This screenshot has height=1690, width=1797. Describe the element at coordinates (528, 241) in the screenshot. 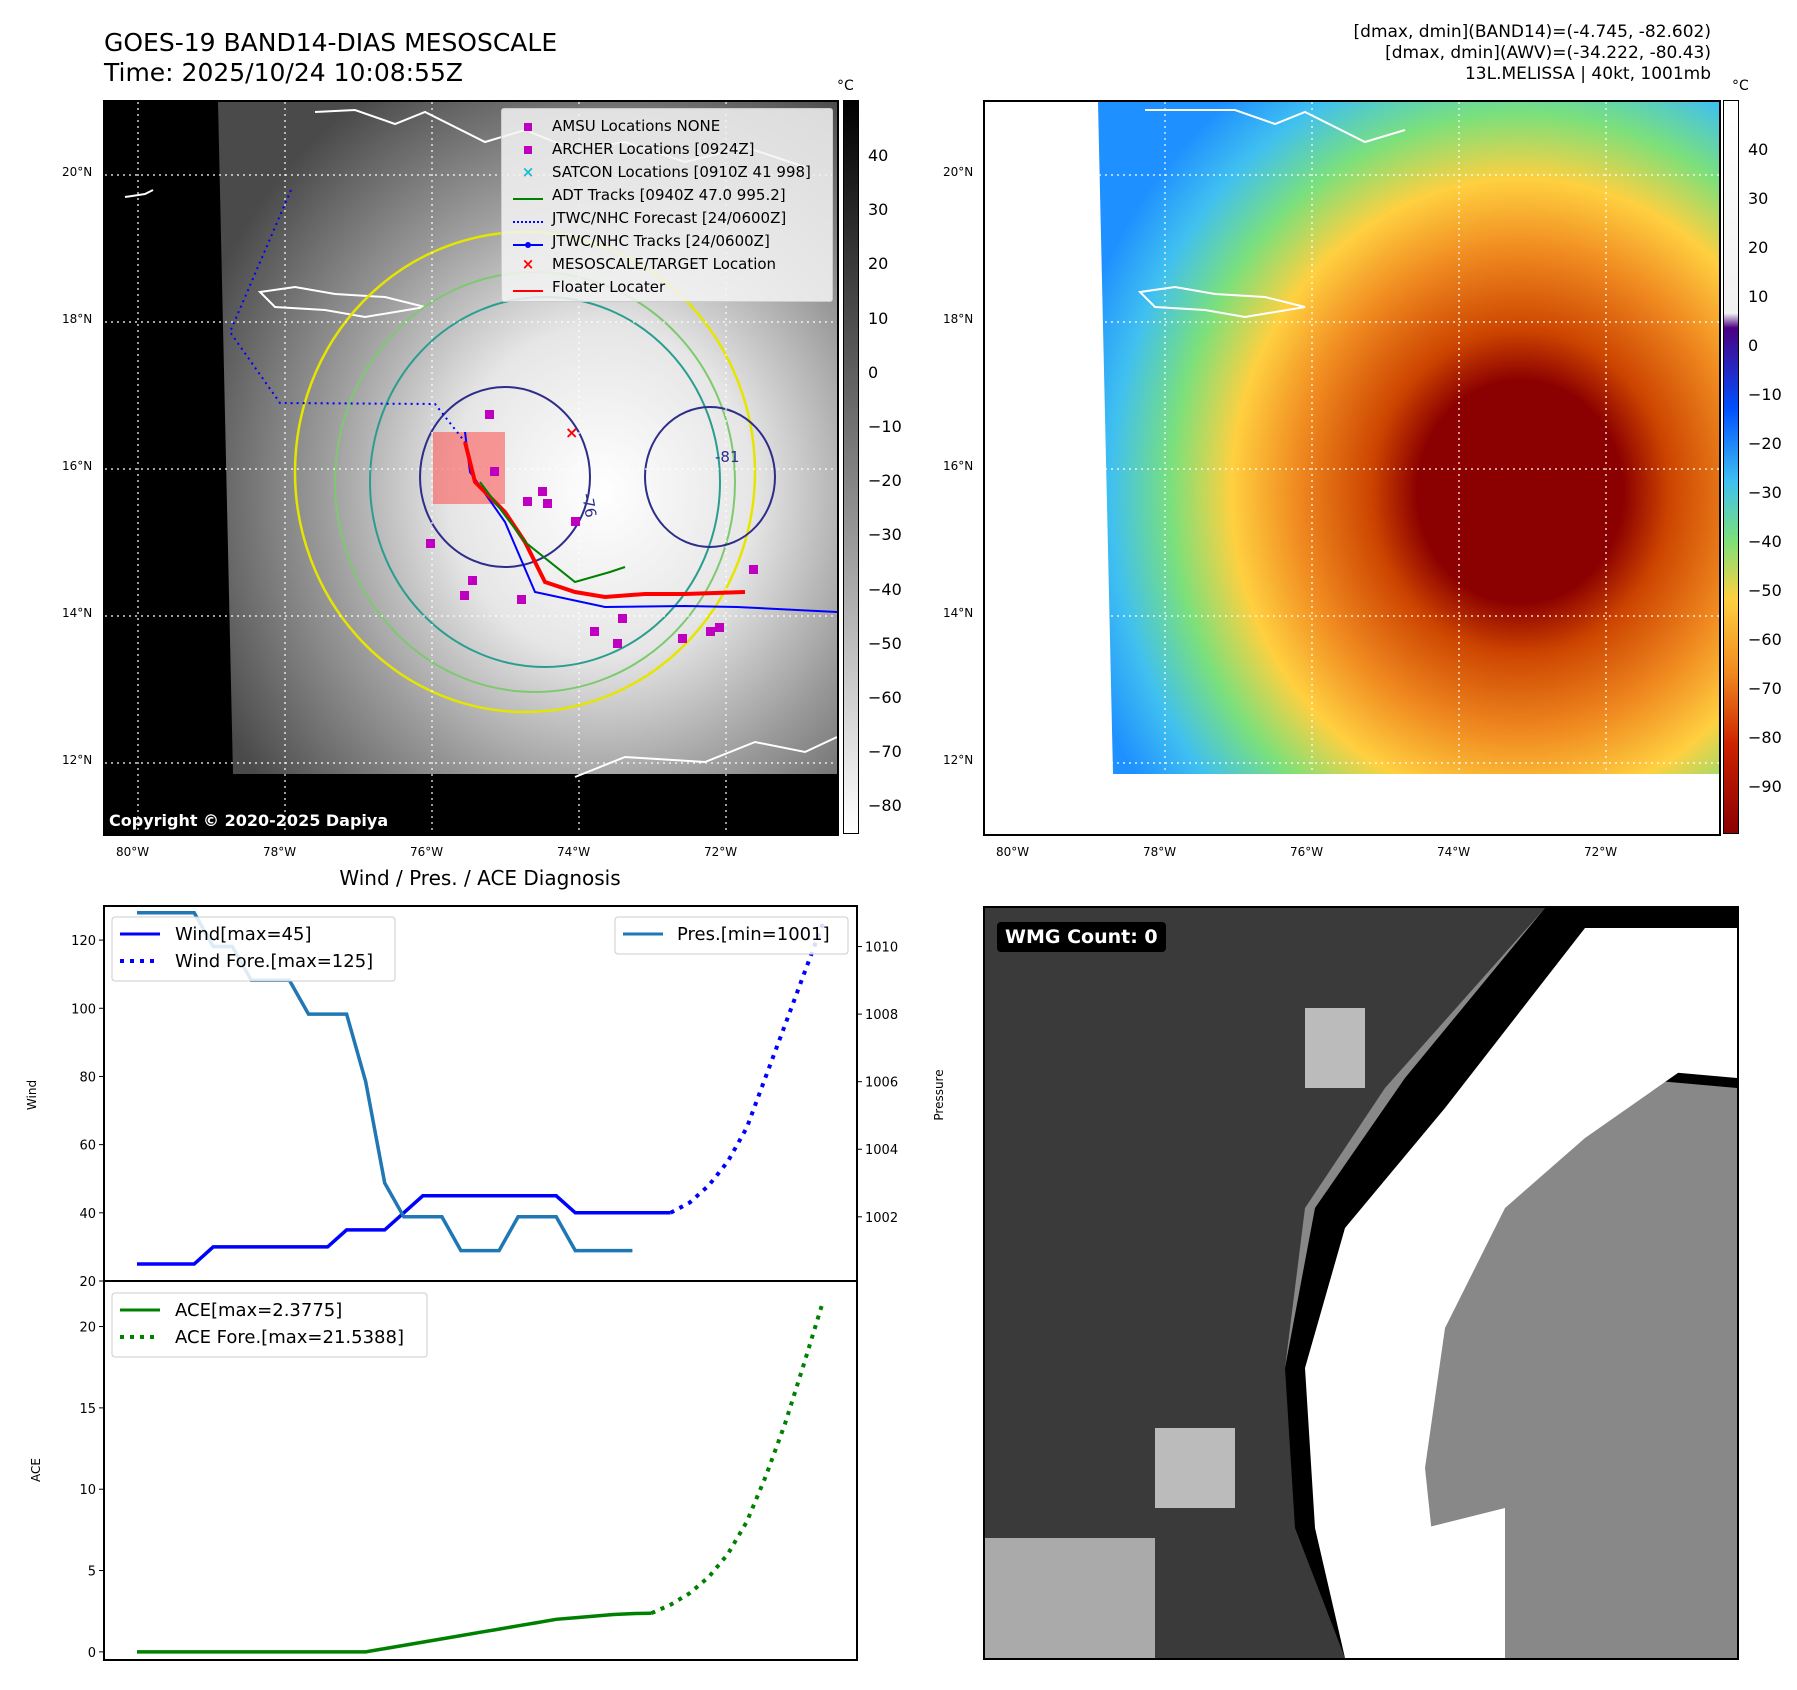

I see `line-dot-marker-icon` at that location.